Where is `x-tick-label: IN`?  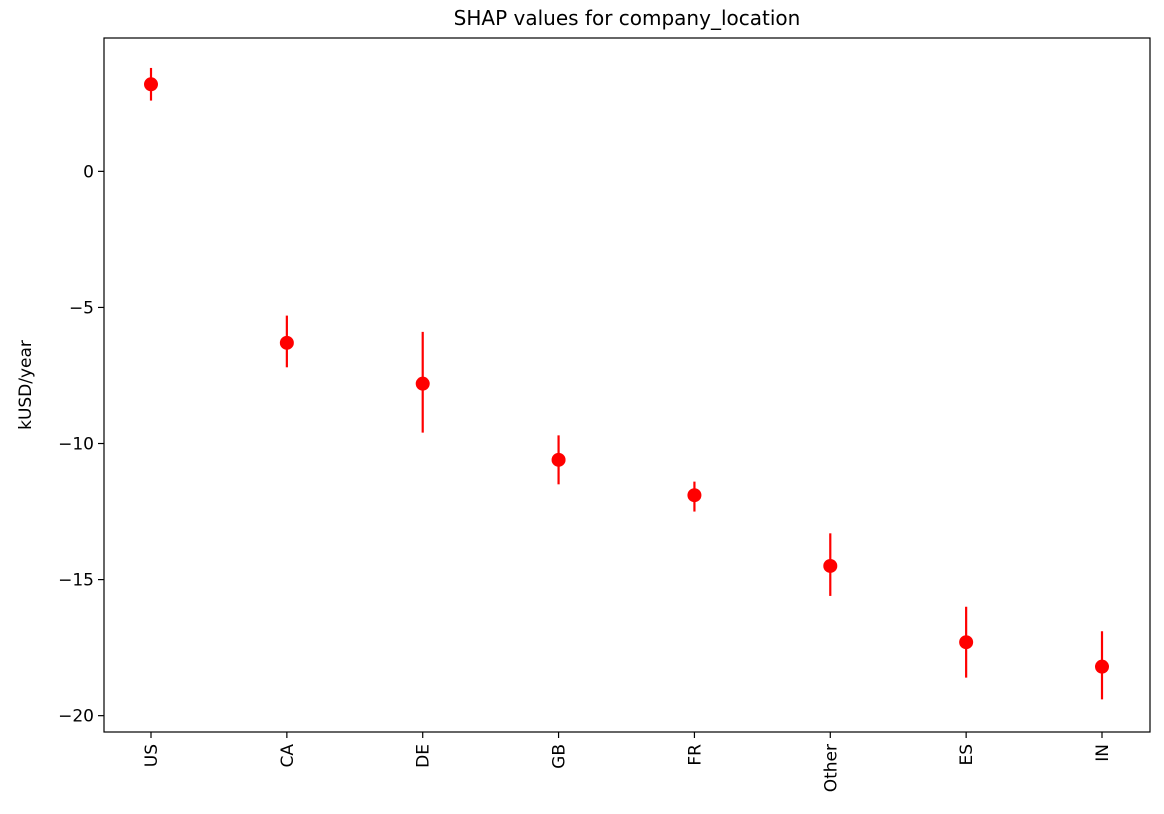
x-tick-label: IN is located at coordinates (1103, 753).